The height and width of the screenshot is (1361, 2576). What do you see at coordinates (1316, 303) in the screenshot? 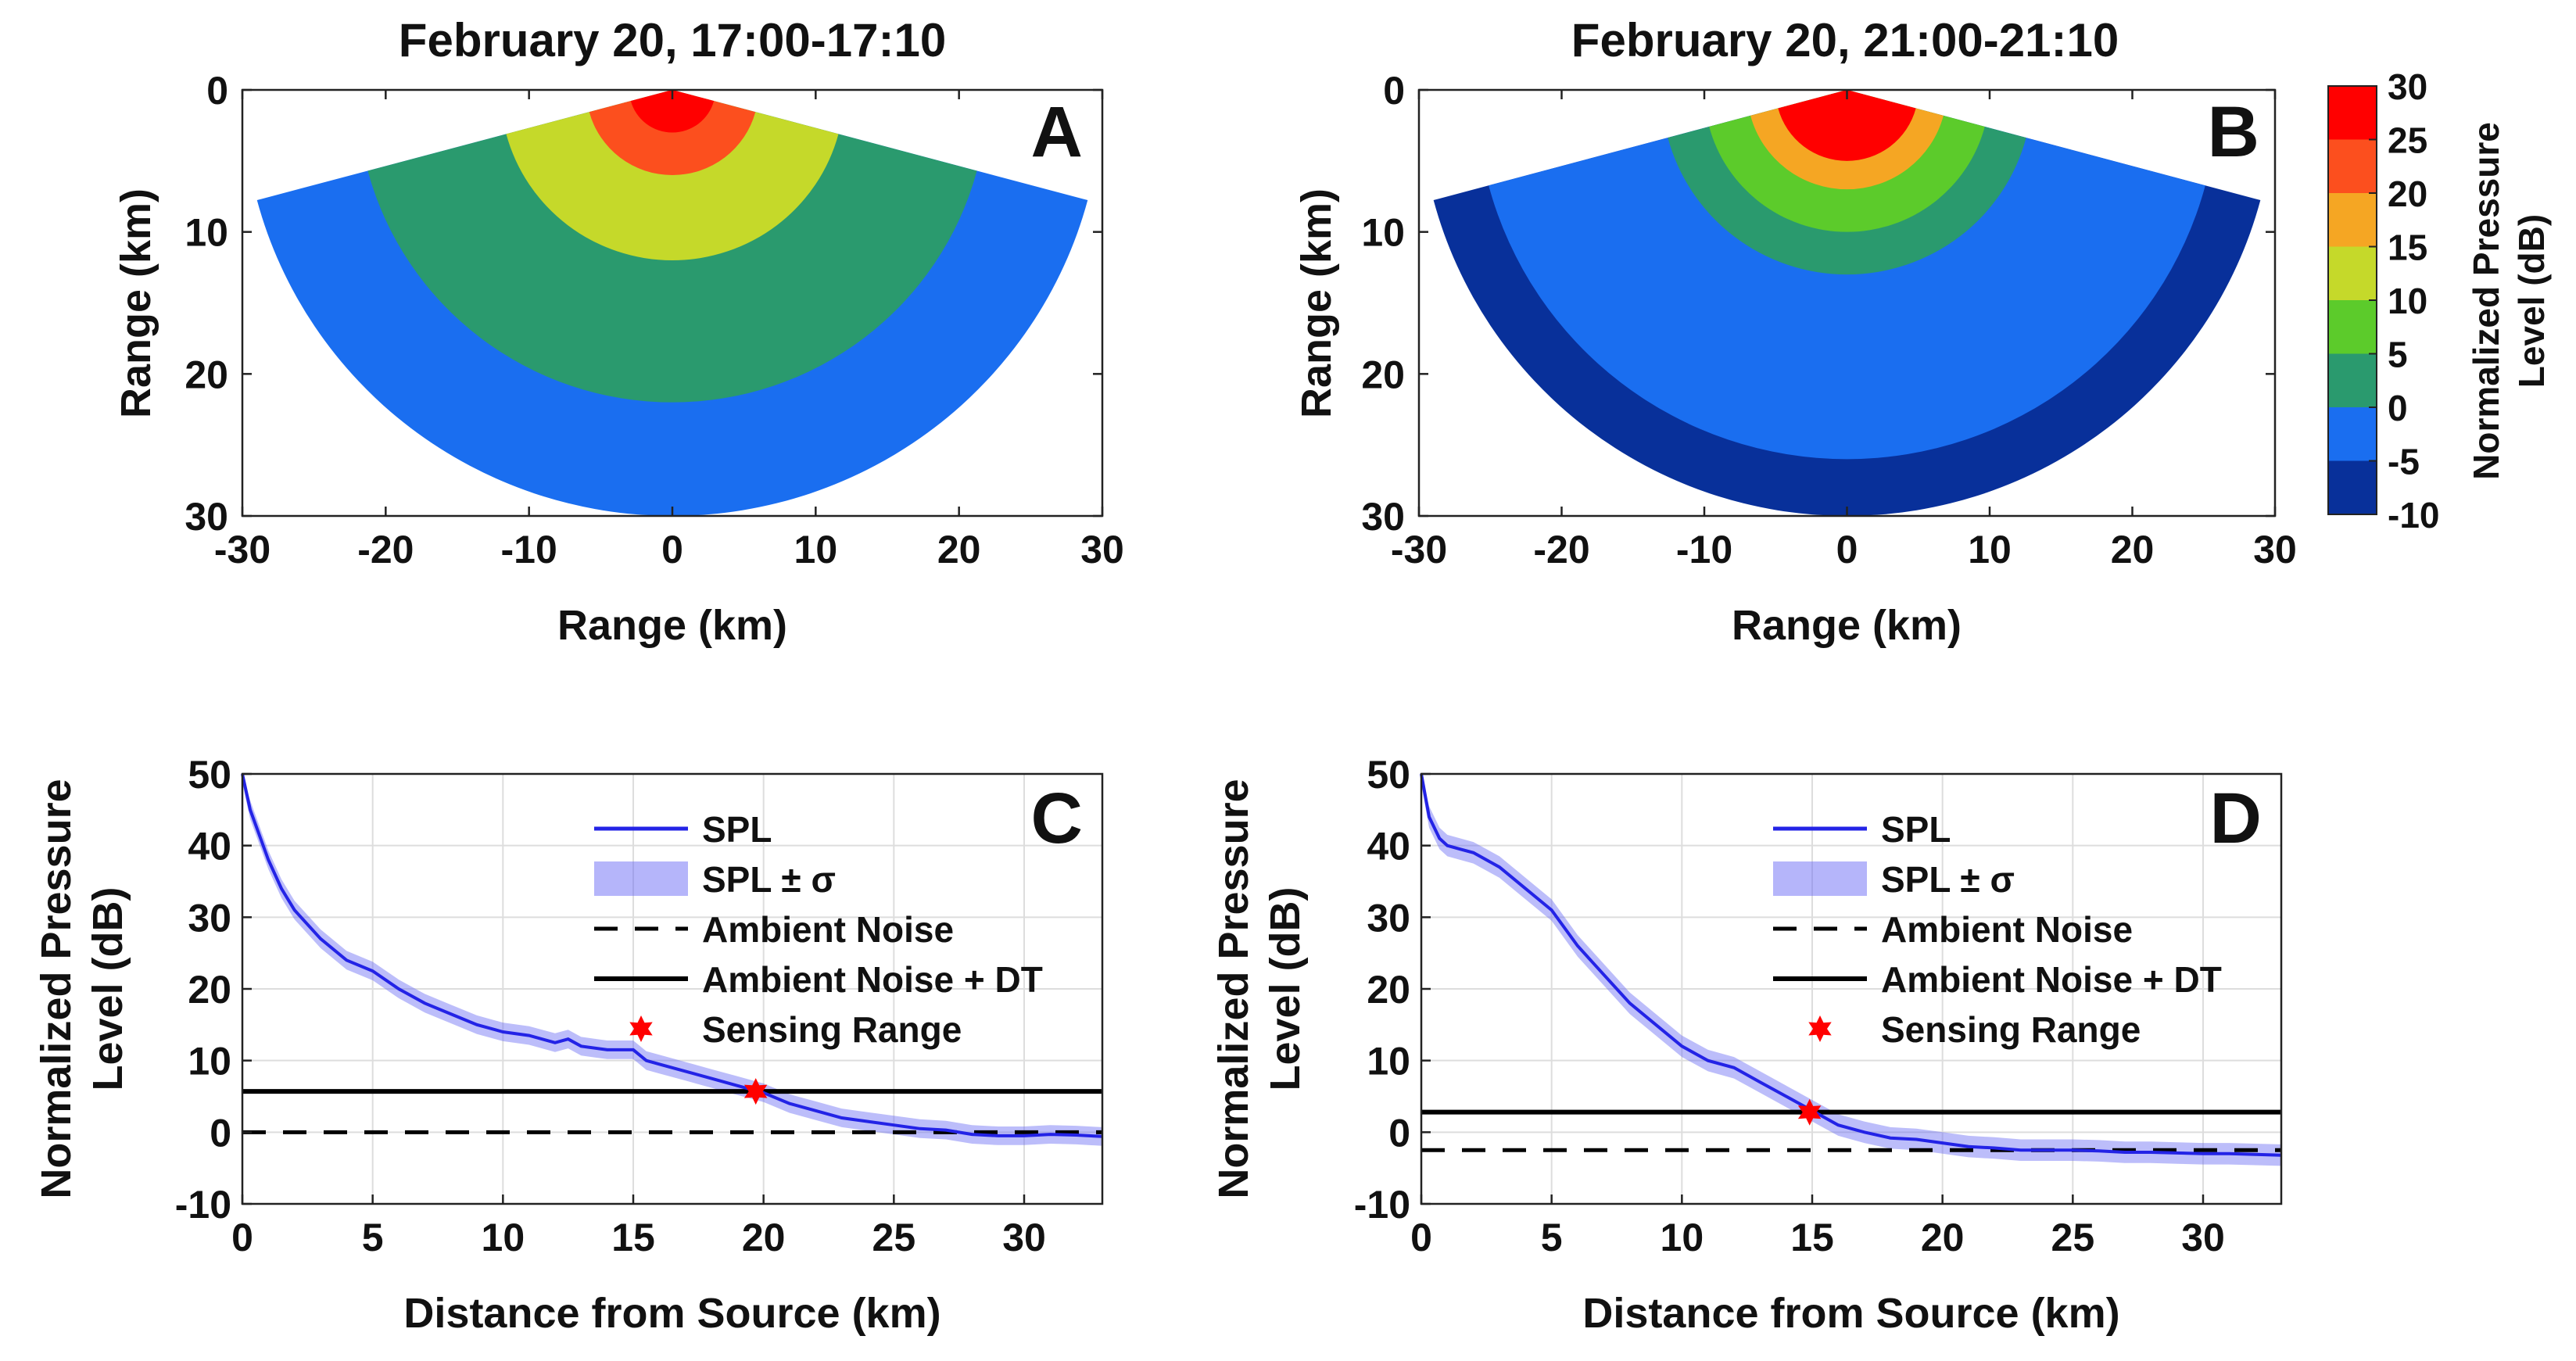
I see `panel-b-ylabel: Range (km)` at bounding box center [1316, 303].